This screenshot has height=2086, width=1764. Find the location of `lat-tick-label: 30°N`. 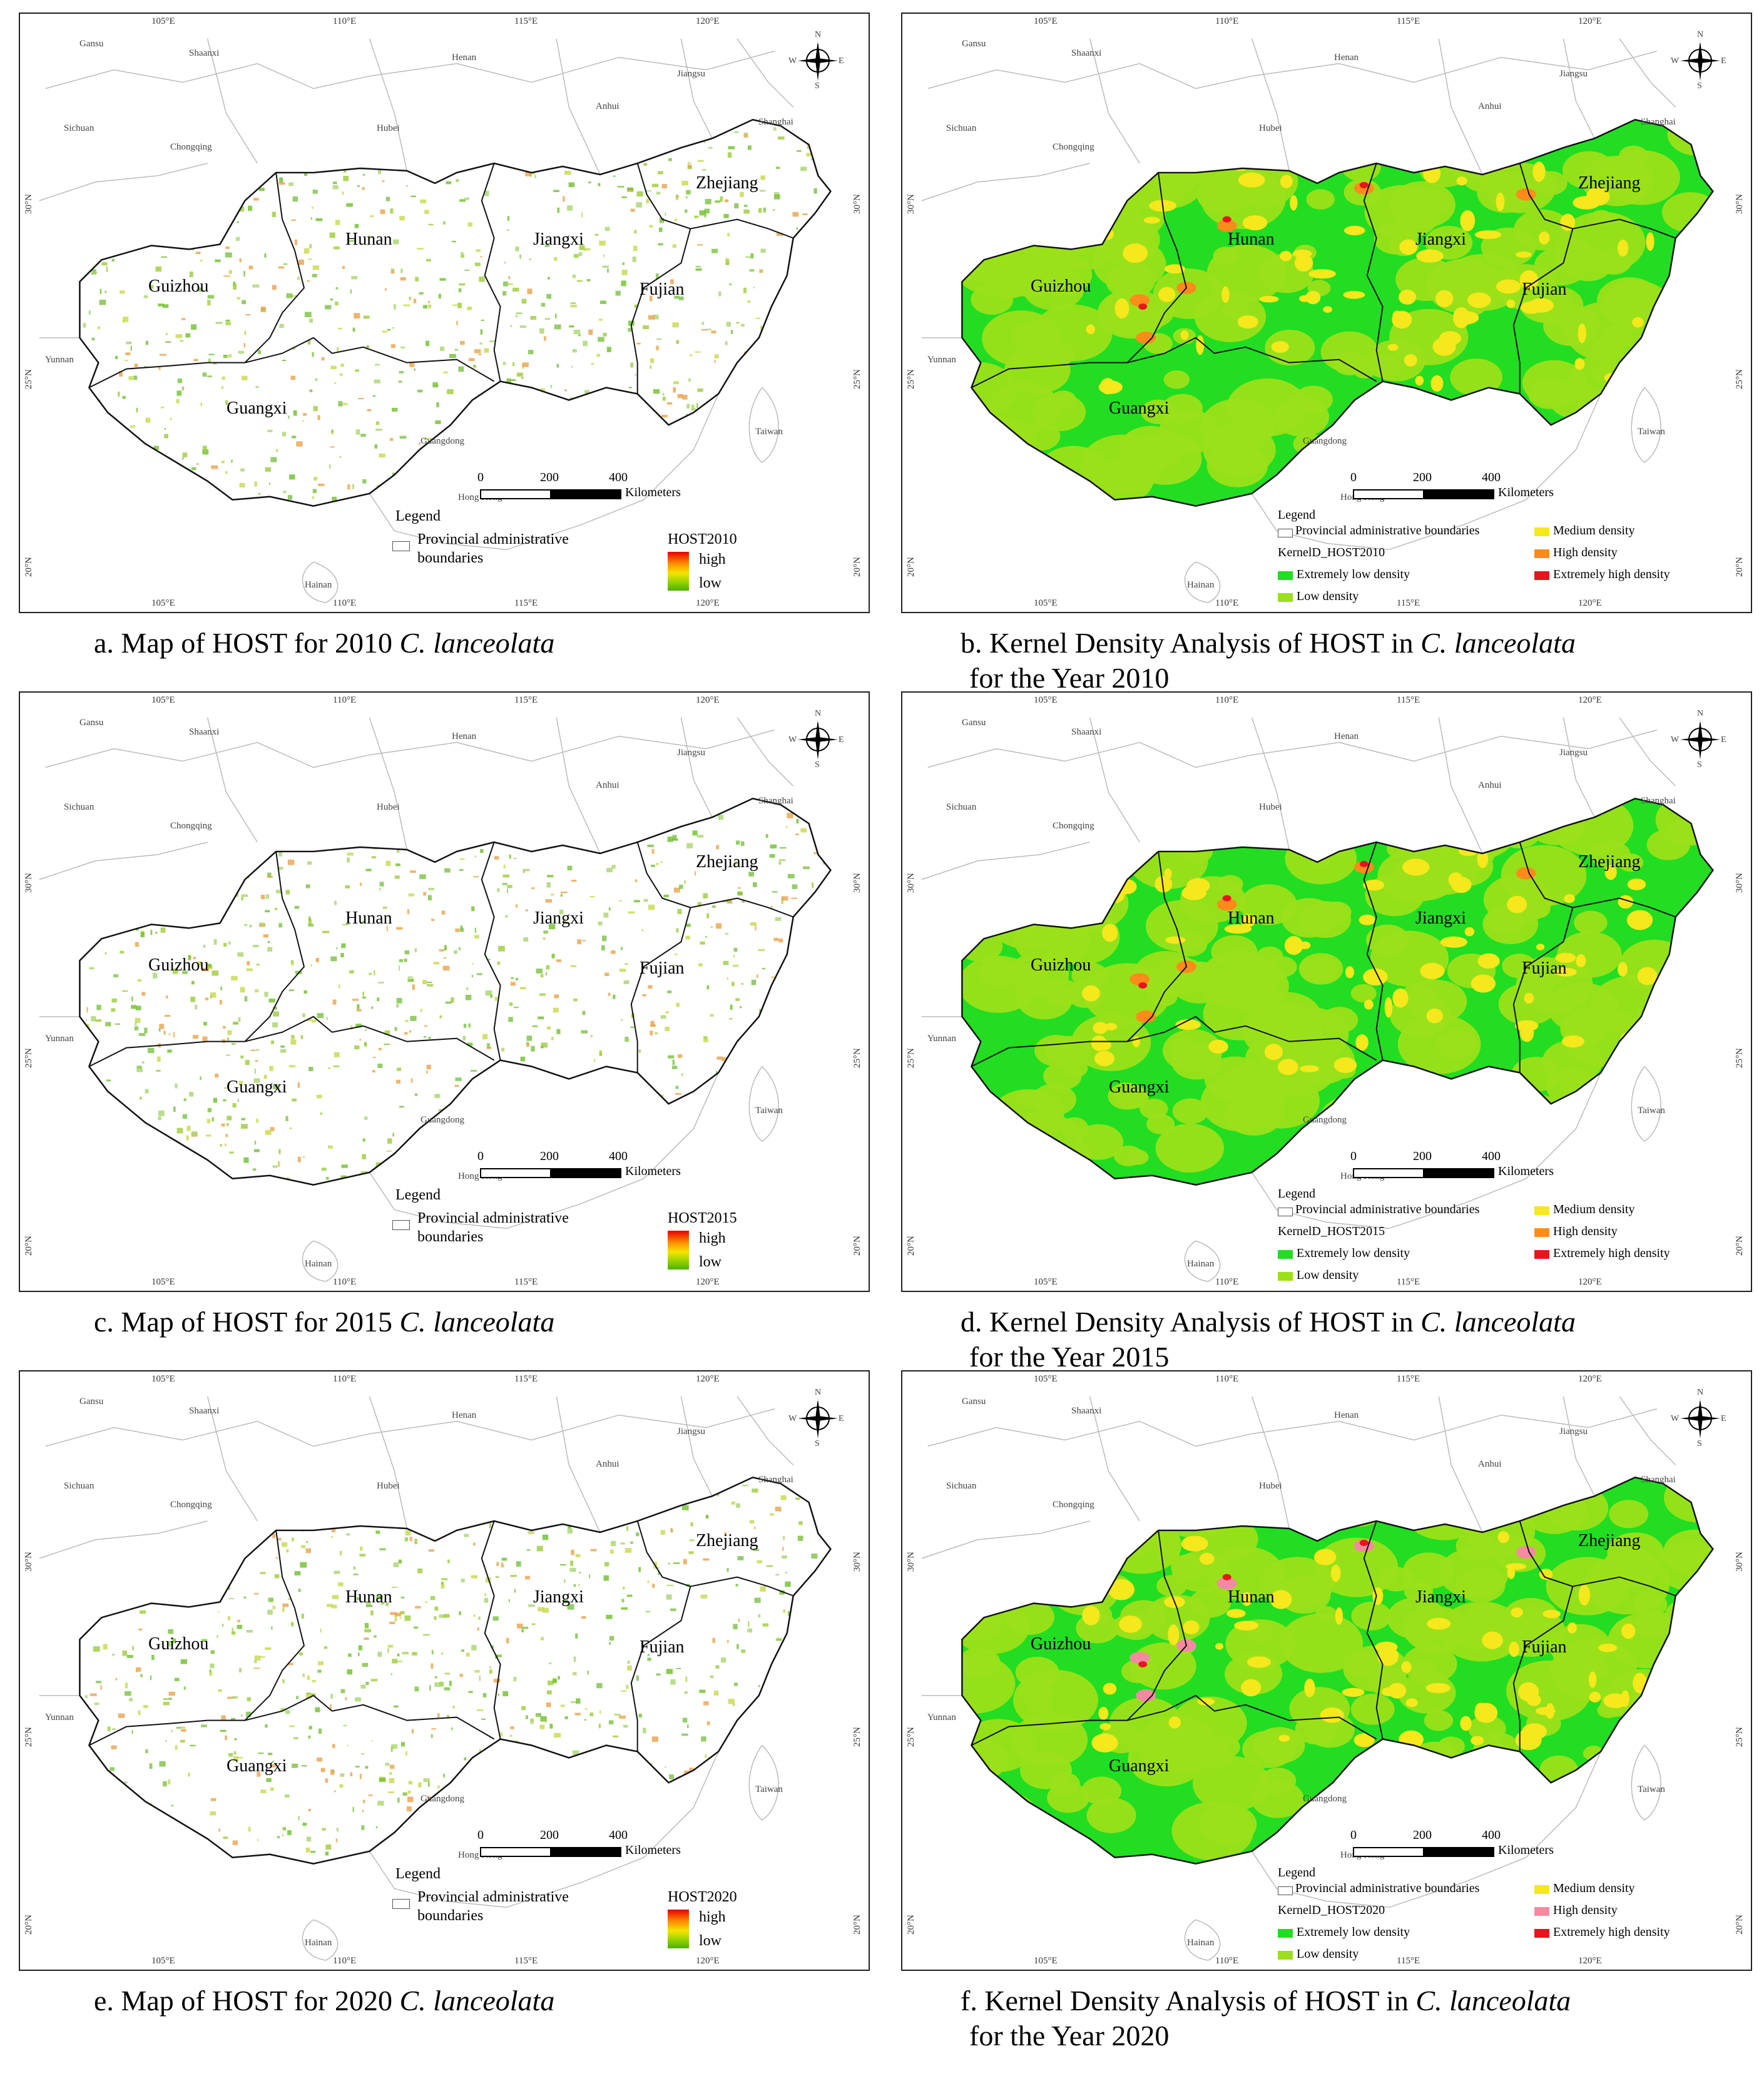

lat-tick-label: 30°N is located at coordinates (911, 883).